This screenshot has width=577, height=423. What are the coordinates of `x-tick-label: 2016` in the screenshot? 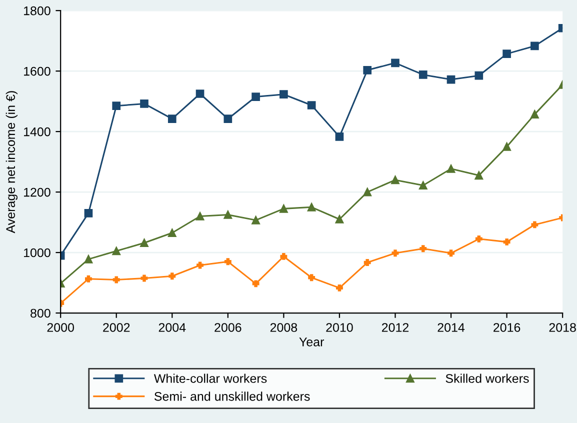 It's located at (507, 327).